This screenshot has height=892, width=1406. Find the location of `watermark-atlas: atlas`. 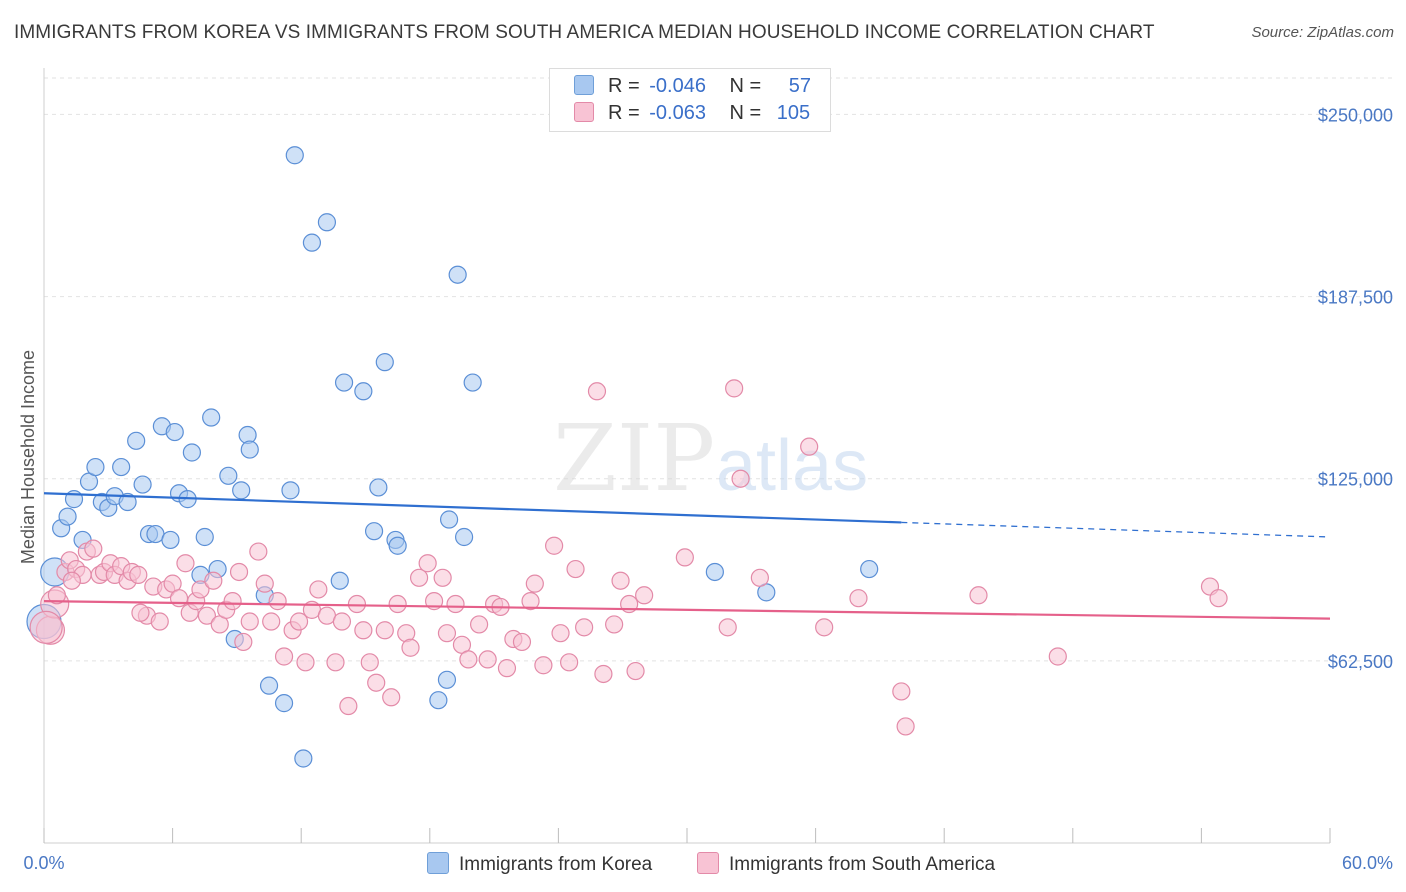

watermark-atlas: atlas is located at coordinates (792, 466).